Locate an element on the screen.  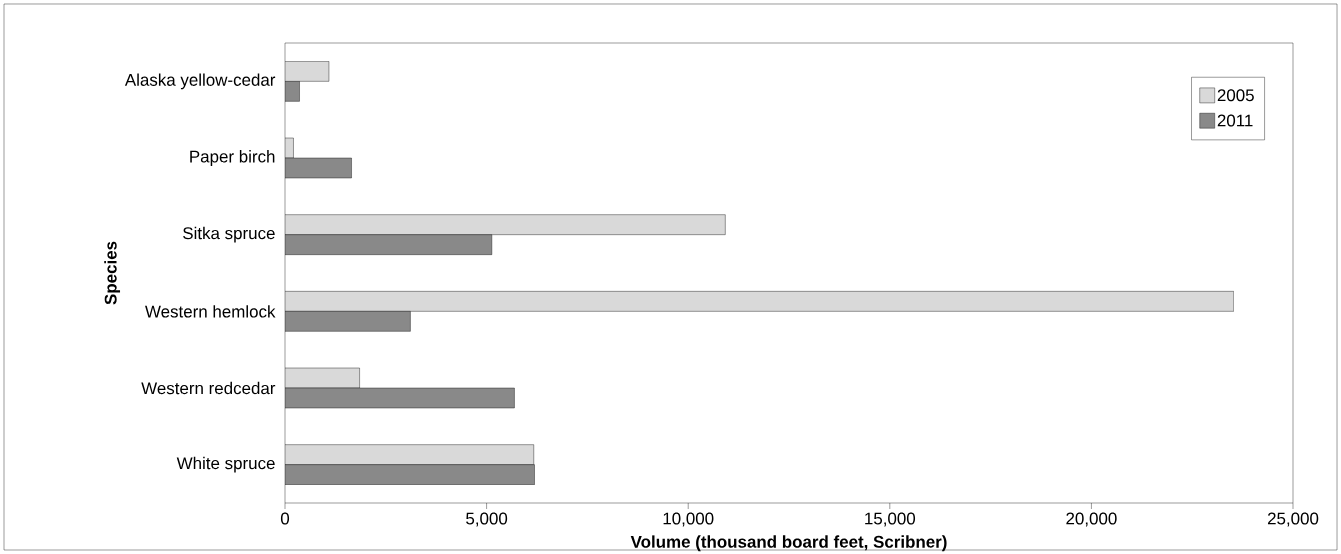
x-tick-label: 20,000 is located at coordinates (1091, 519).